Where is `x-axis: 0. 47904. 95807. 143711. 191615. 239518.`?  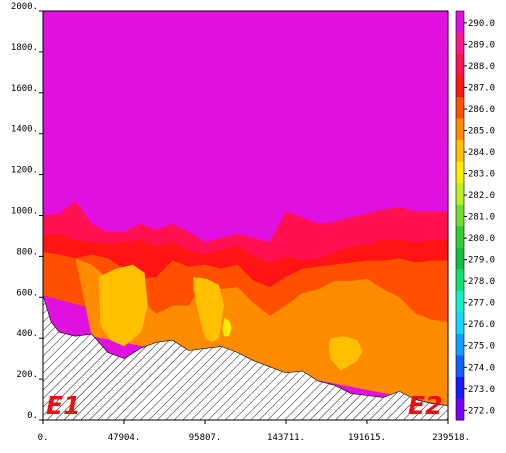
x-axis: 0. 47904. 95807. 143711. 191615. 239518. is located at coordinates (254, 431).